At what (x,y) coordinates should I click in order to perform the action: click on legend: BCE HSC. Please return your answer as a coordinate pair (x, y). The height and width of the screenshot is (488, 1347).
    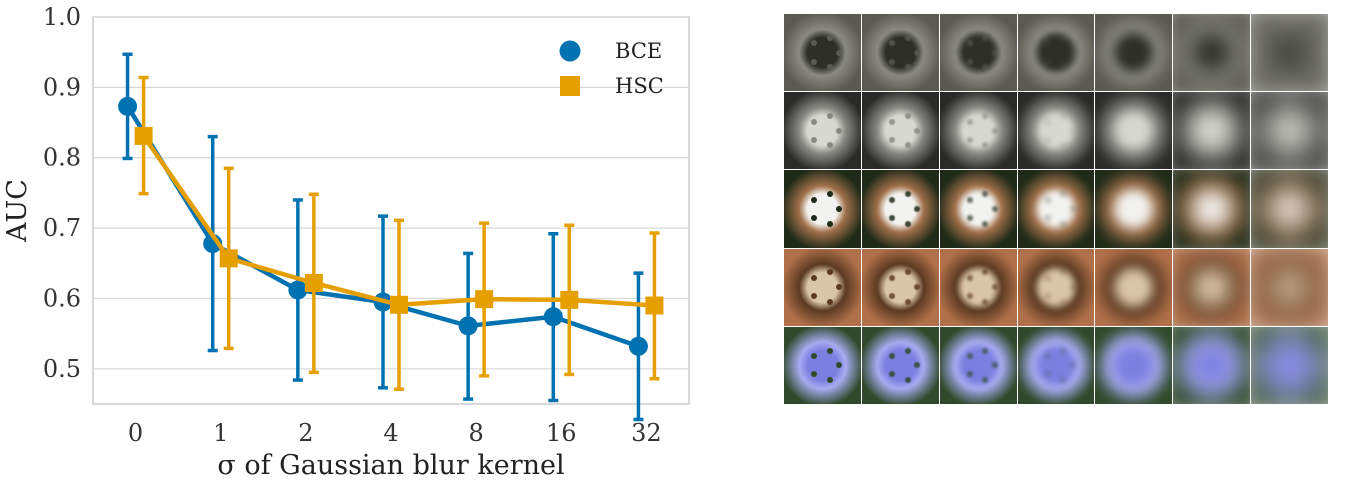
    Looking at the image, I should click on (611, 68).